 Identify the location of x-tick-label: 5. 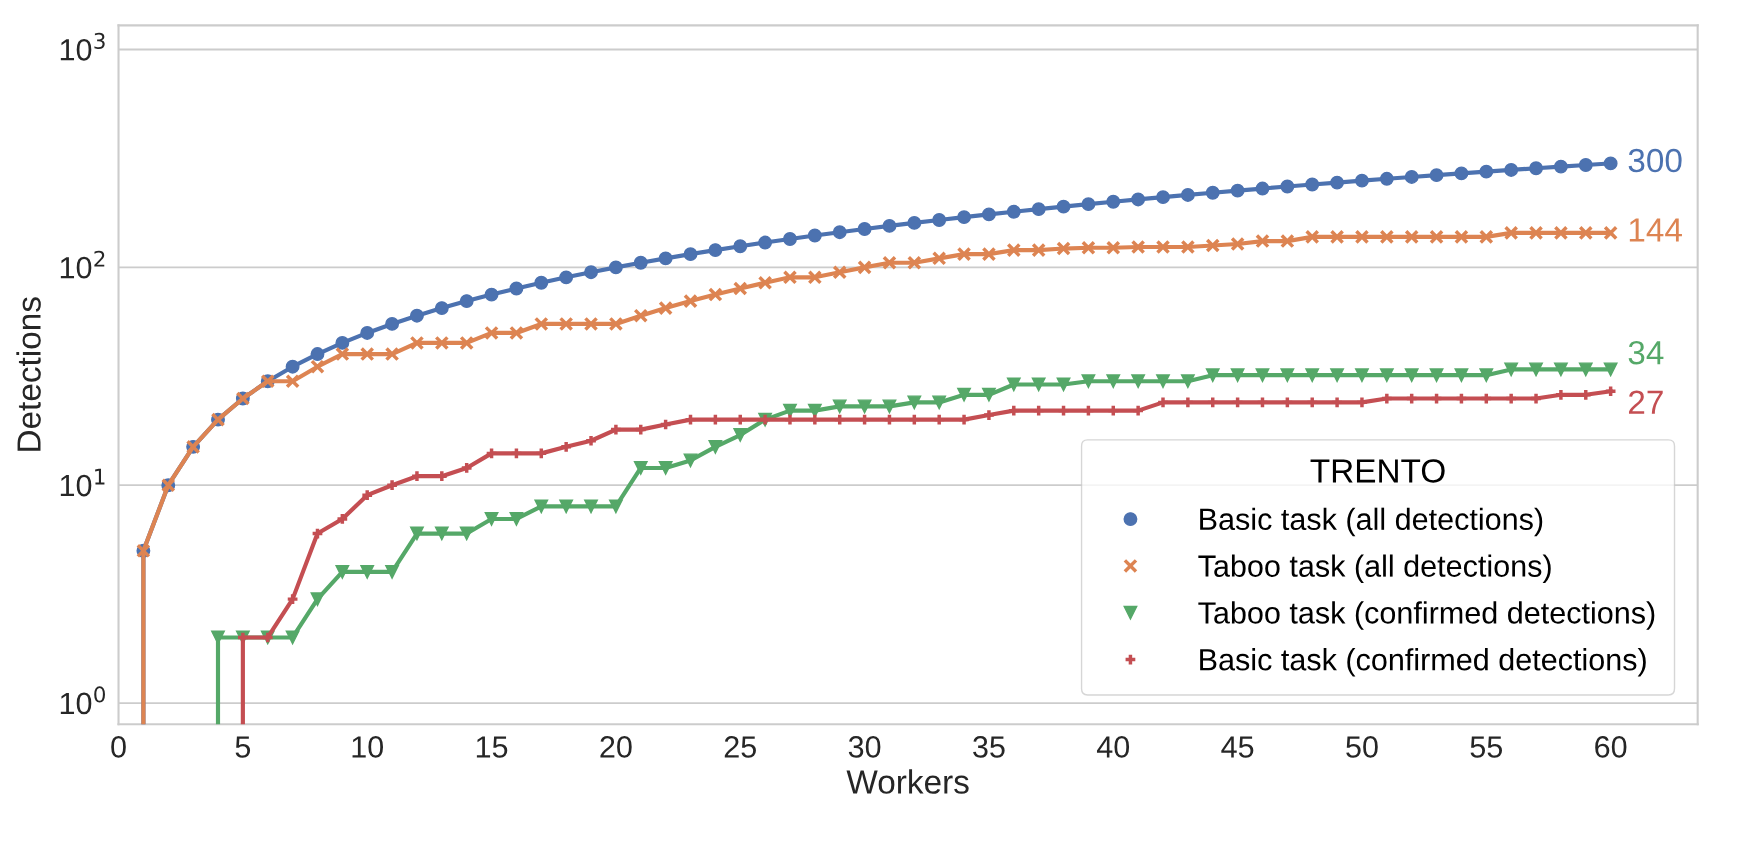
(243, 747).